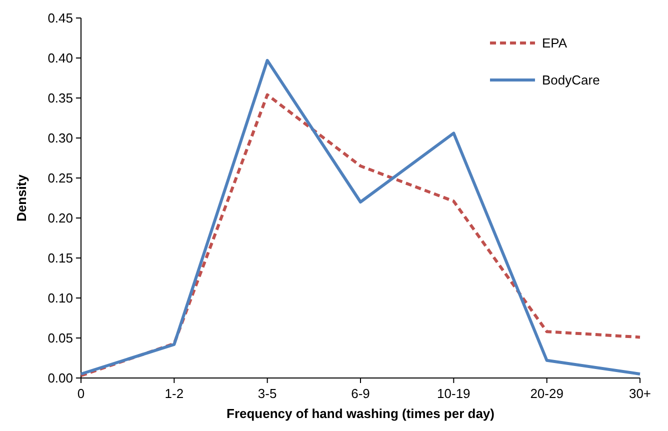 The image size is (668, 431). Describe the element at coordinates (60, 98) in the screenshot. I see `y-tick-label: 0.35` at that location.